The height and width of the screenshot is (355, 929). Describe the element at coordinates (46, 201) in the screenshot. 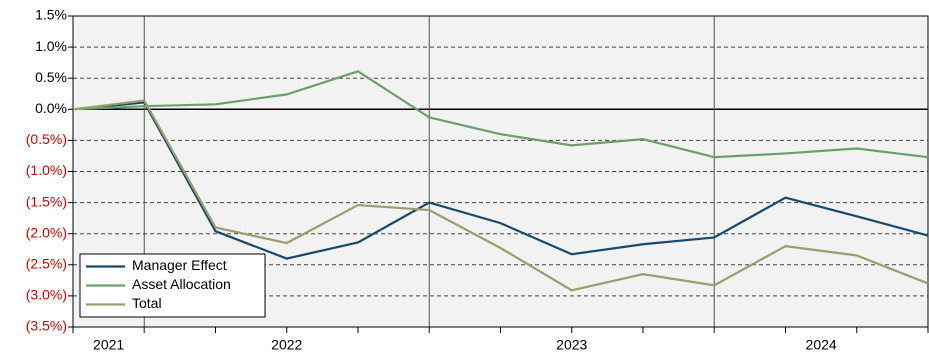

I see `y-tick-label: (1.5%)` at that location.